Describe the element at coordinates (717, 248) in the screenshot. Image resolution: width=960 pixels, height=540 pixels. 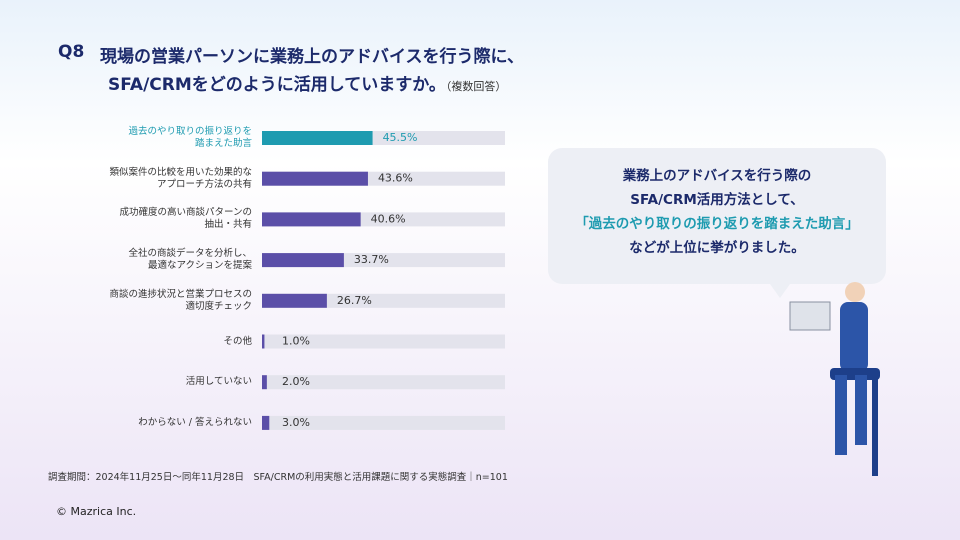
I see `callout-line: などが上位に挙がりました。` at that location.